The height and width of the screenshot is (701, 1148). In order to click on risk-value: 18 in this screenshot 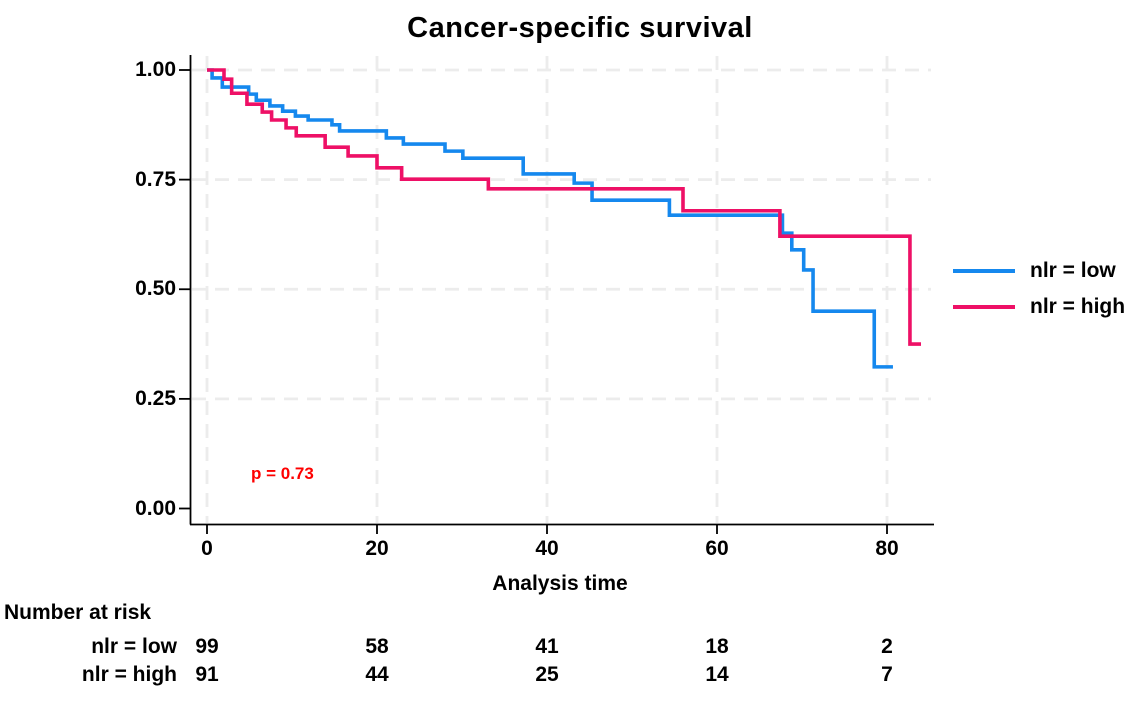, I will do `click(717, 646)`.